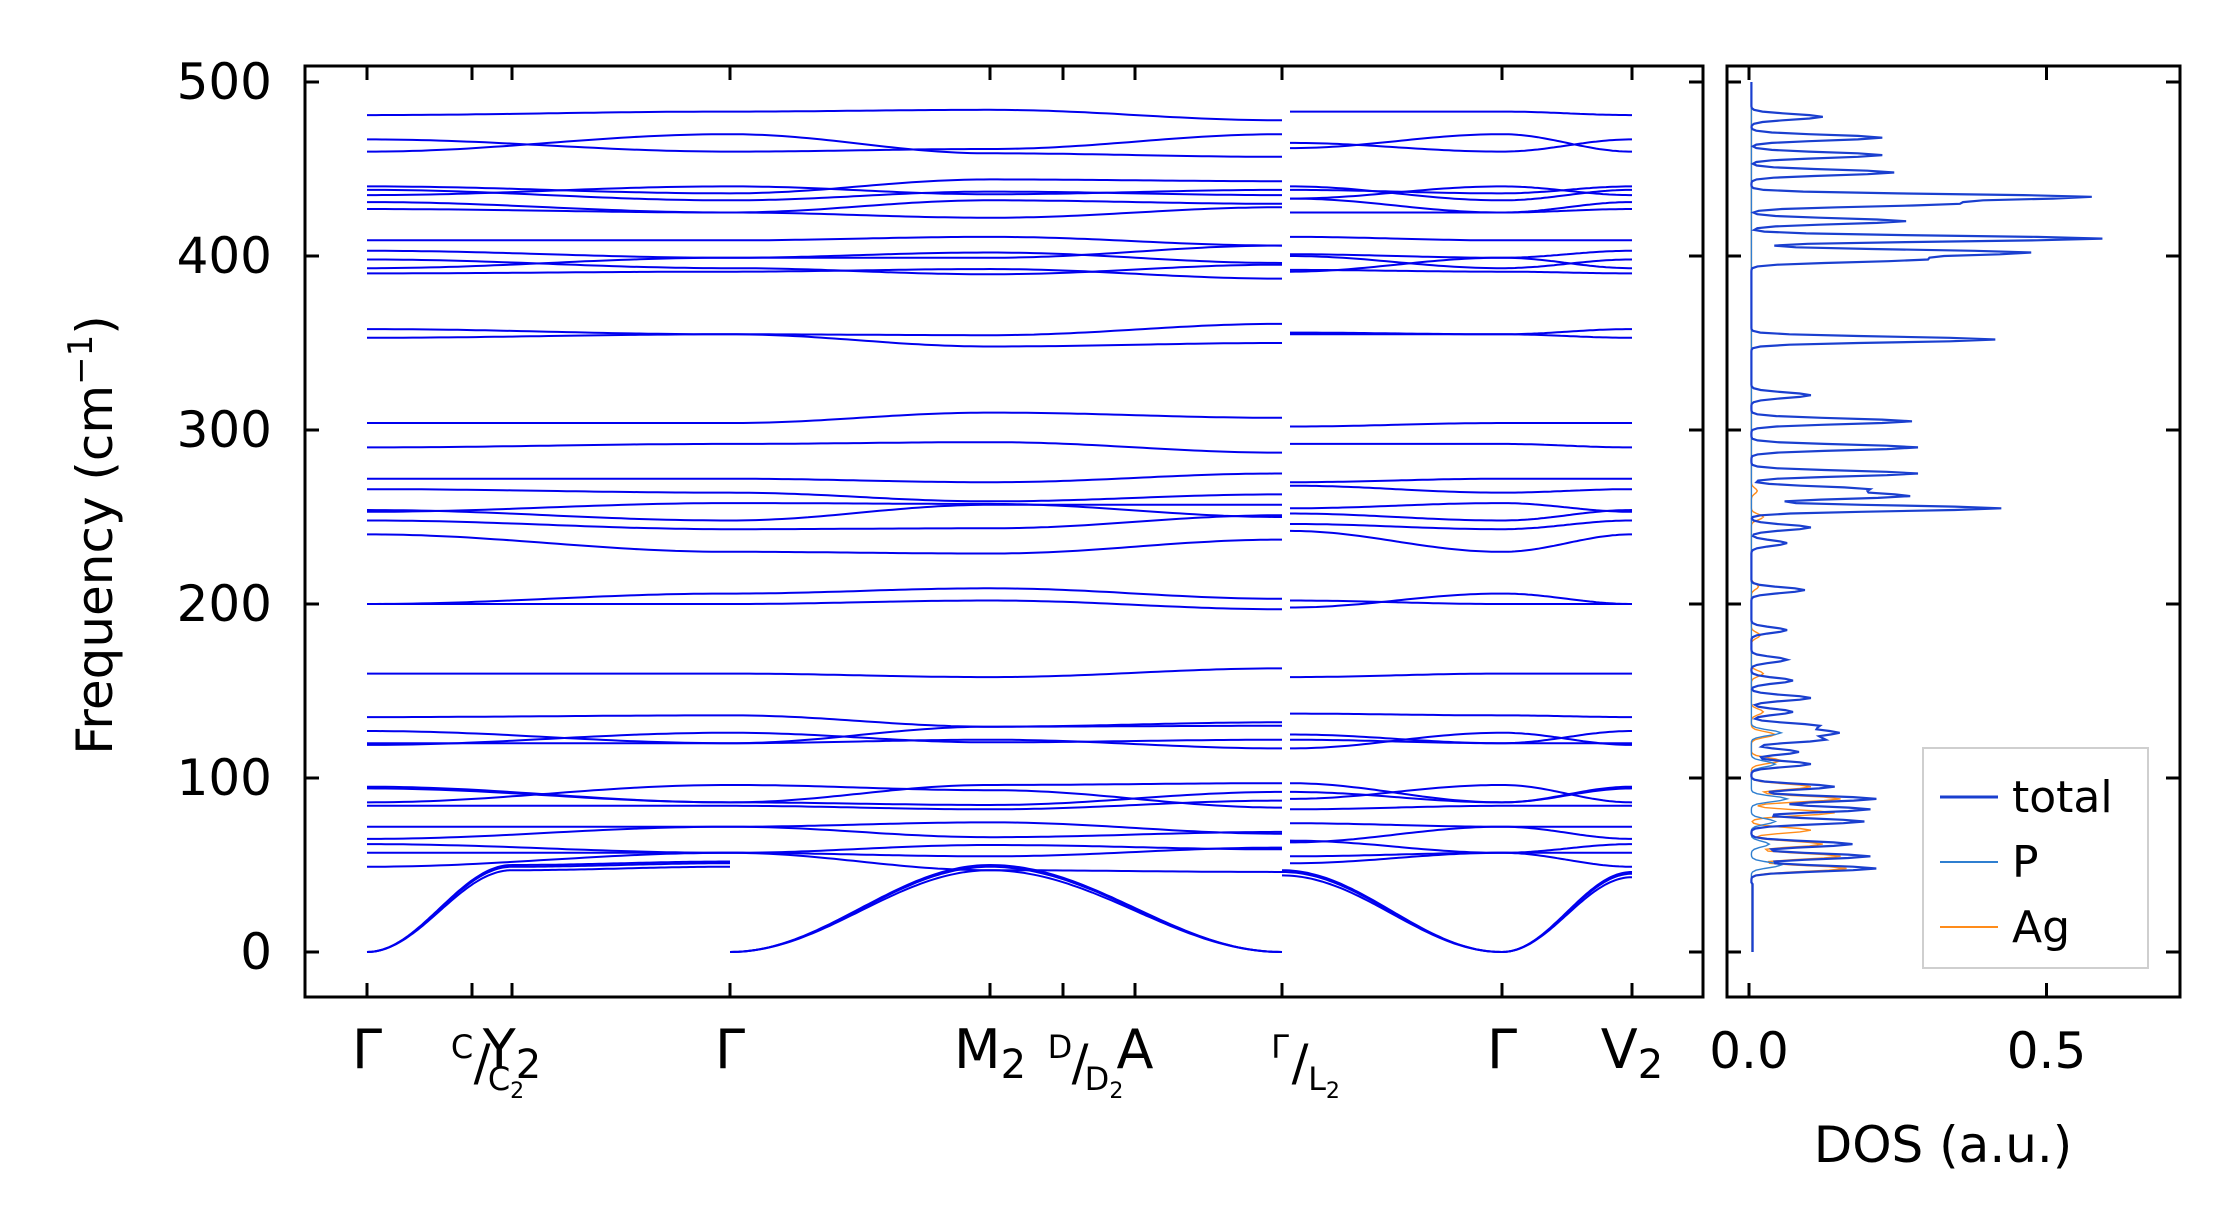 The width and height of the screenshot is (2222, 1231). Describe the element at coordinates (2035, 858) in the screenshot. I see `legend-box` at that location.